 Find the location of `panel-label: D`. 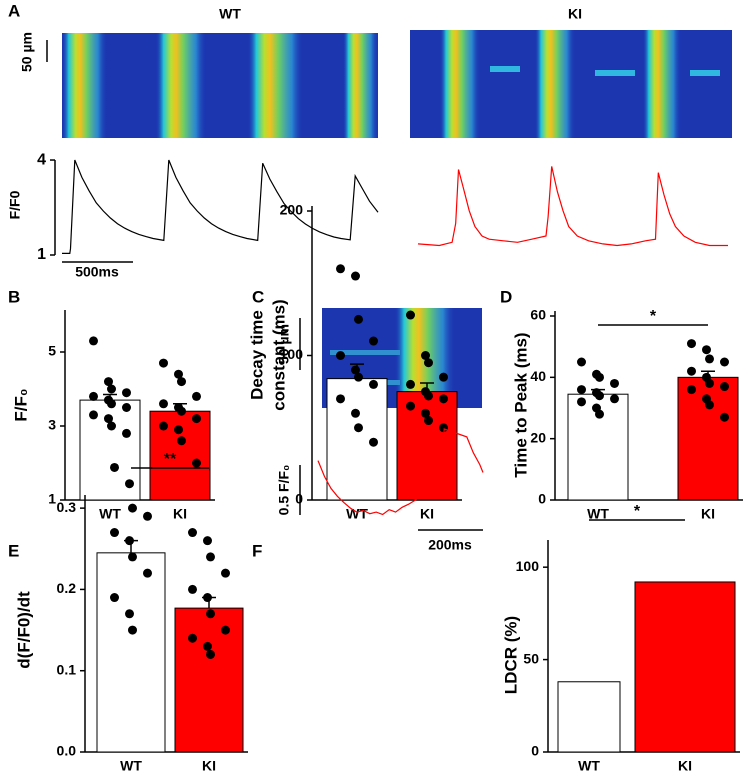

panel-label: D is located at coordinates (506, 296).